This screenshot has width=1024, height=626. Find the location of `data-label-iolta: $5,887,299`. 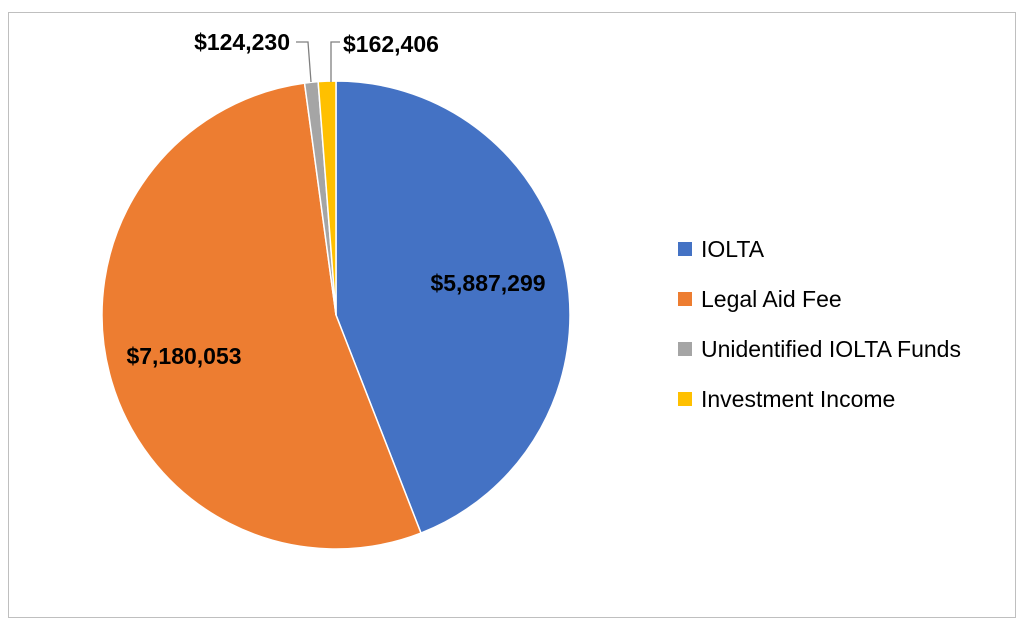

data-label-iolta: $5,887,299 is located at coordinates (487, 283).